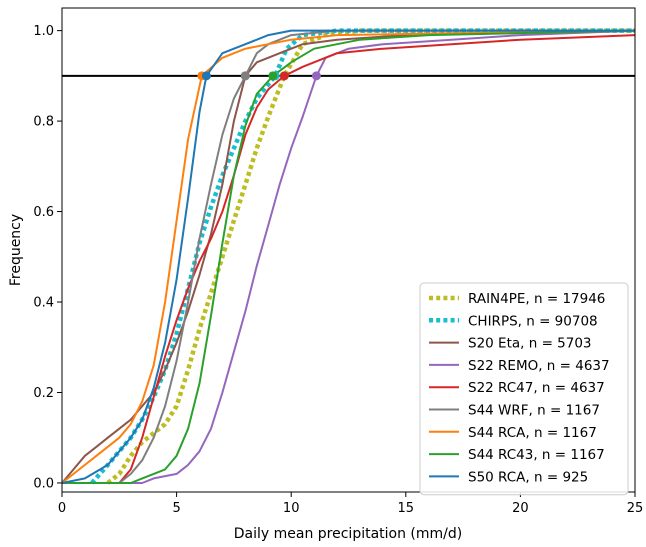 The height and width of the screenshot is (547, 646). I want to click on y-tick-label: 0.6, so click(43, 212).